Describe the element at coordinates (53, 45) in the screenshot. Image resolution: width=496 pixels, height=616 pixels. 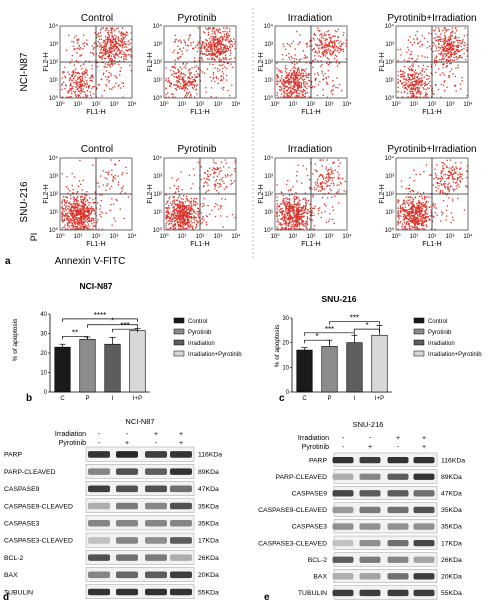
I see `y-tick-label: 10³` at that location.